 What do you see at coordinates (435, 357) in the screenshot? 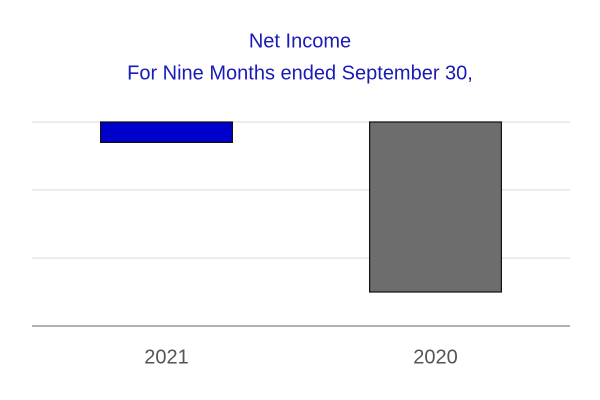
I see `x-tick-label: 2020` at bounding box center [435, 357].